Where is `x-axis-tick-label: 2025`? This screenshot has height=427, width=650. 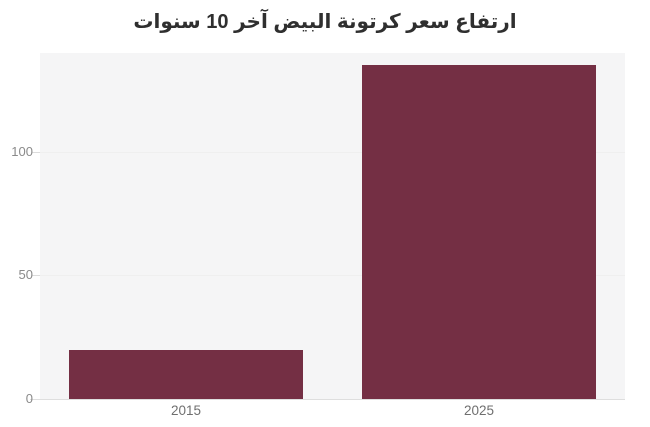
x-axis-tick-label: 2025 is located at coordinates (479, 410).